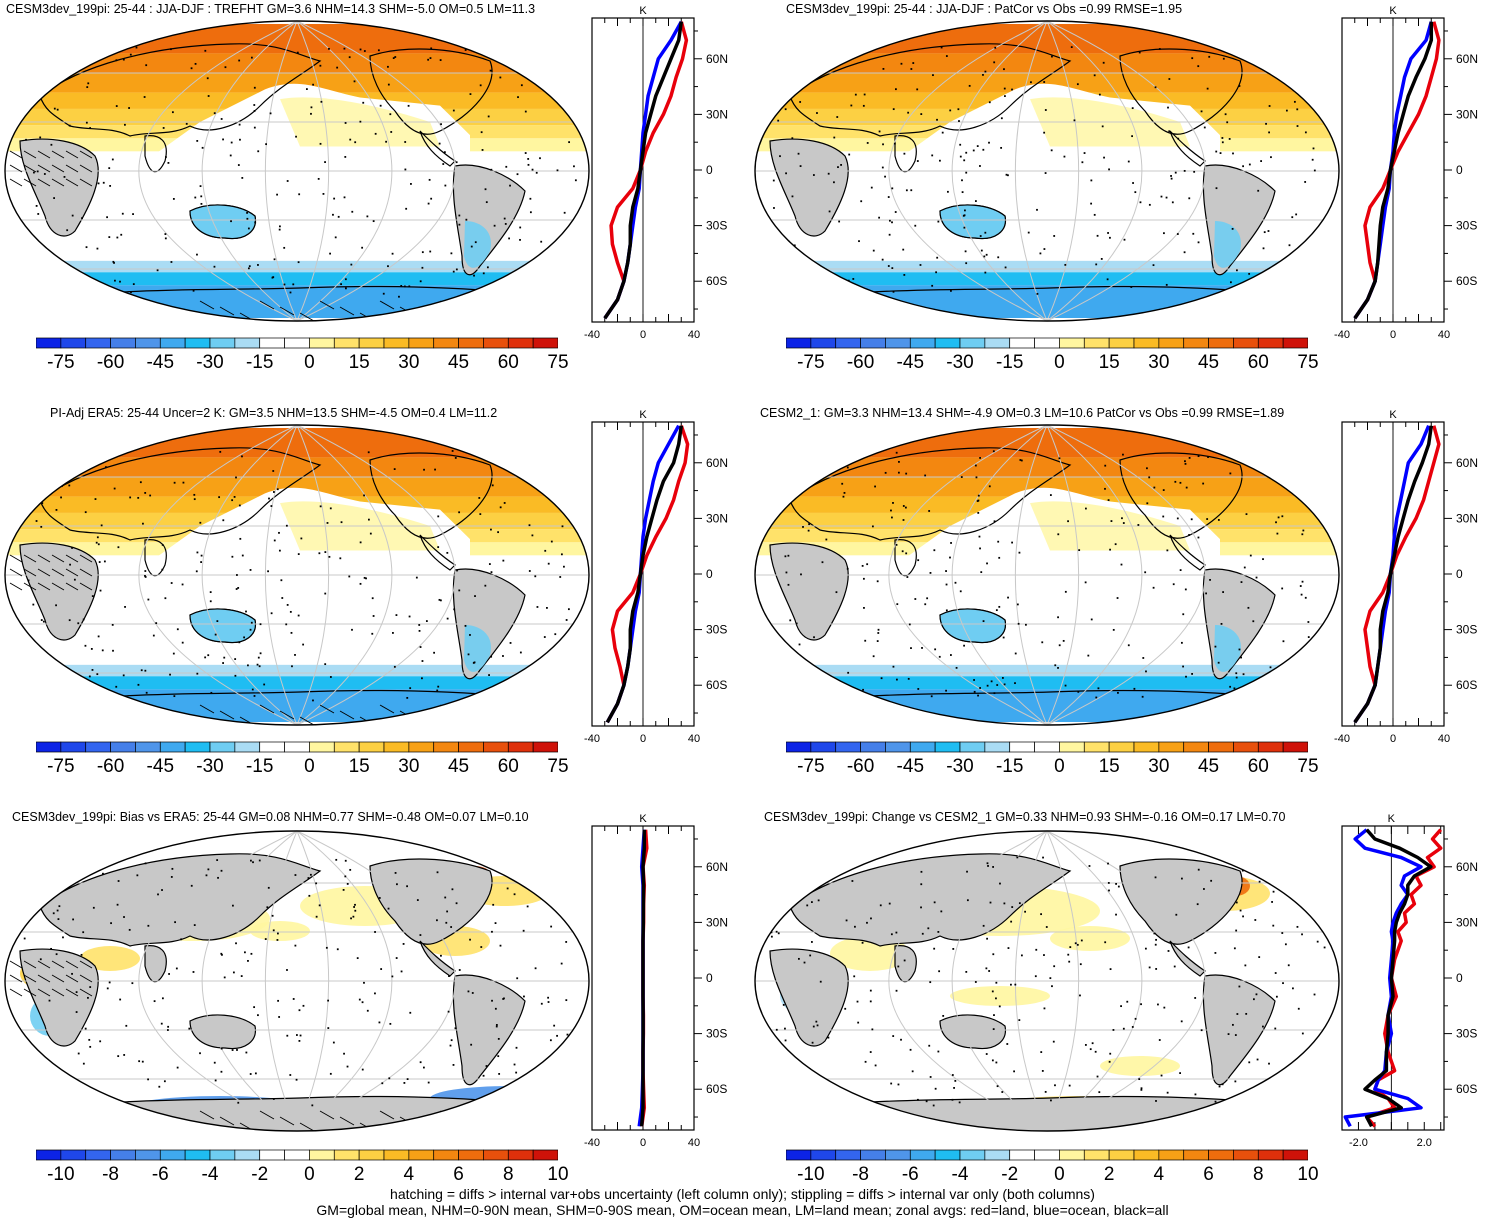 This screenshot has width=1485, height=1218. I want to click on zonal-mean-plot-1: K 60N 30N 0 30S 60S -40 0 40, so click(656, 173).